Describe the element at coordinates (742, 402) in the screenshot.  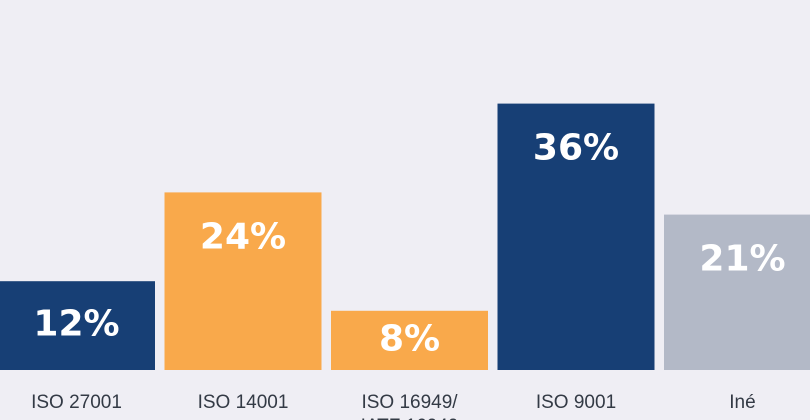
I see `x-tick-label: Iné` at that location.